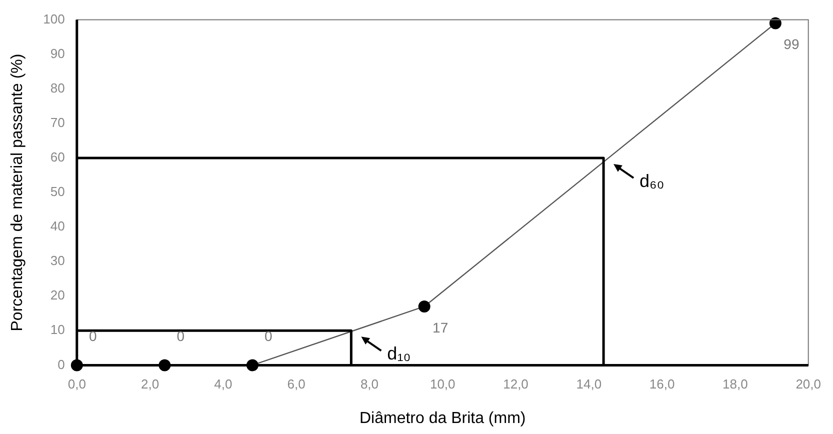 The image size is (833, 434). Describe the element at coordinates (443, 384) in the screenshot. I see `x-tick-label: 10,0` at that location.